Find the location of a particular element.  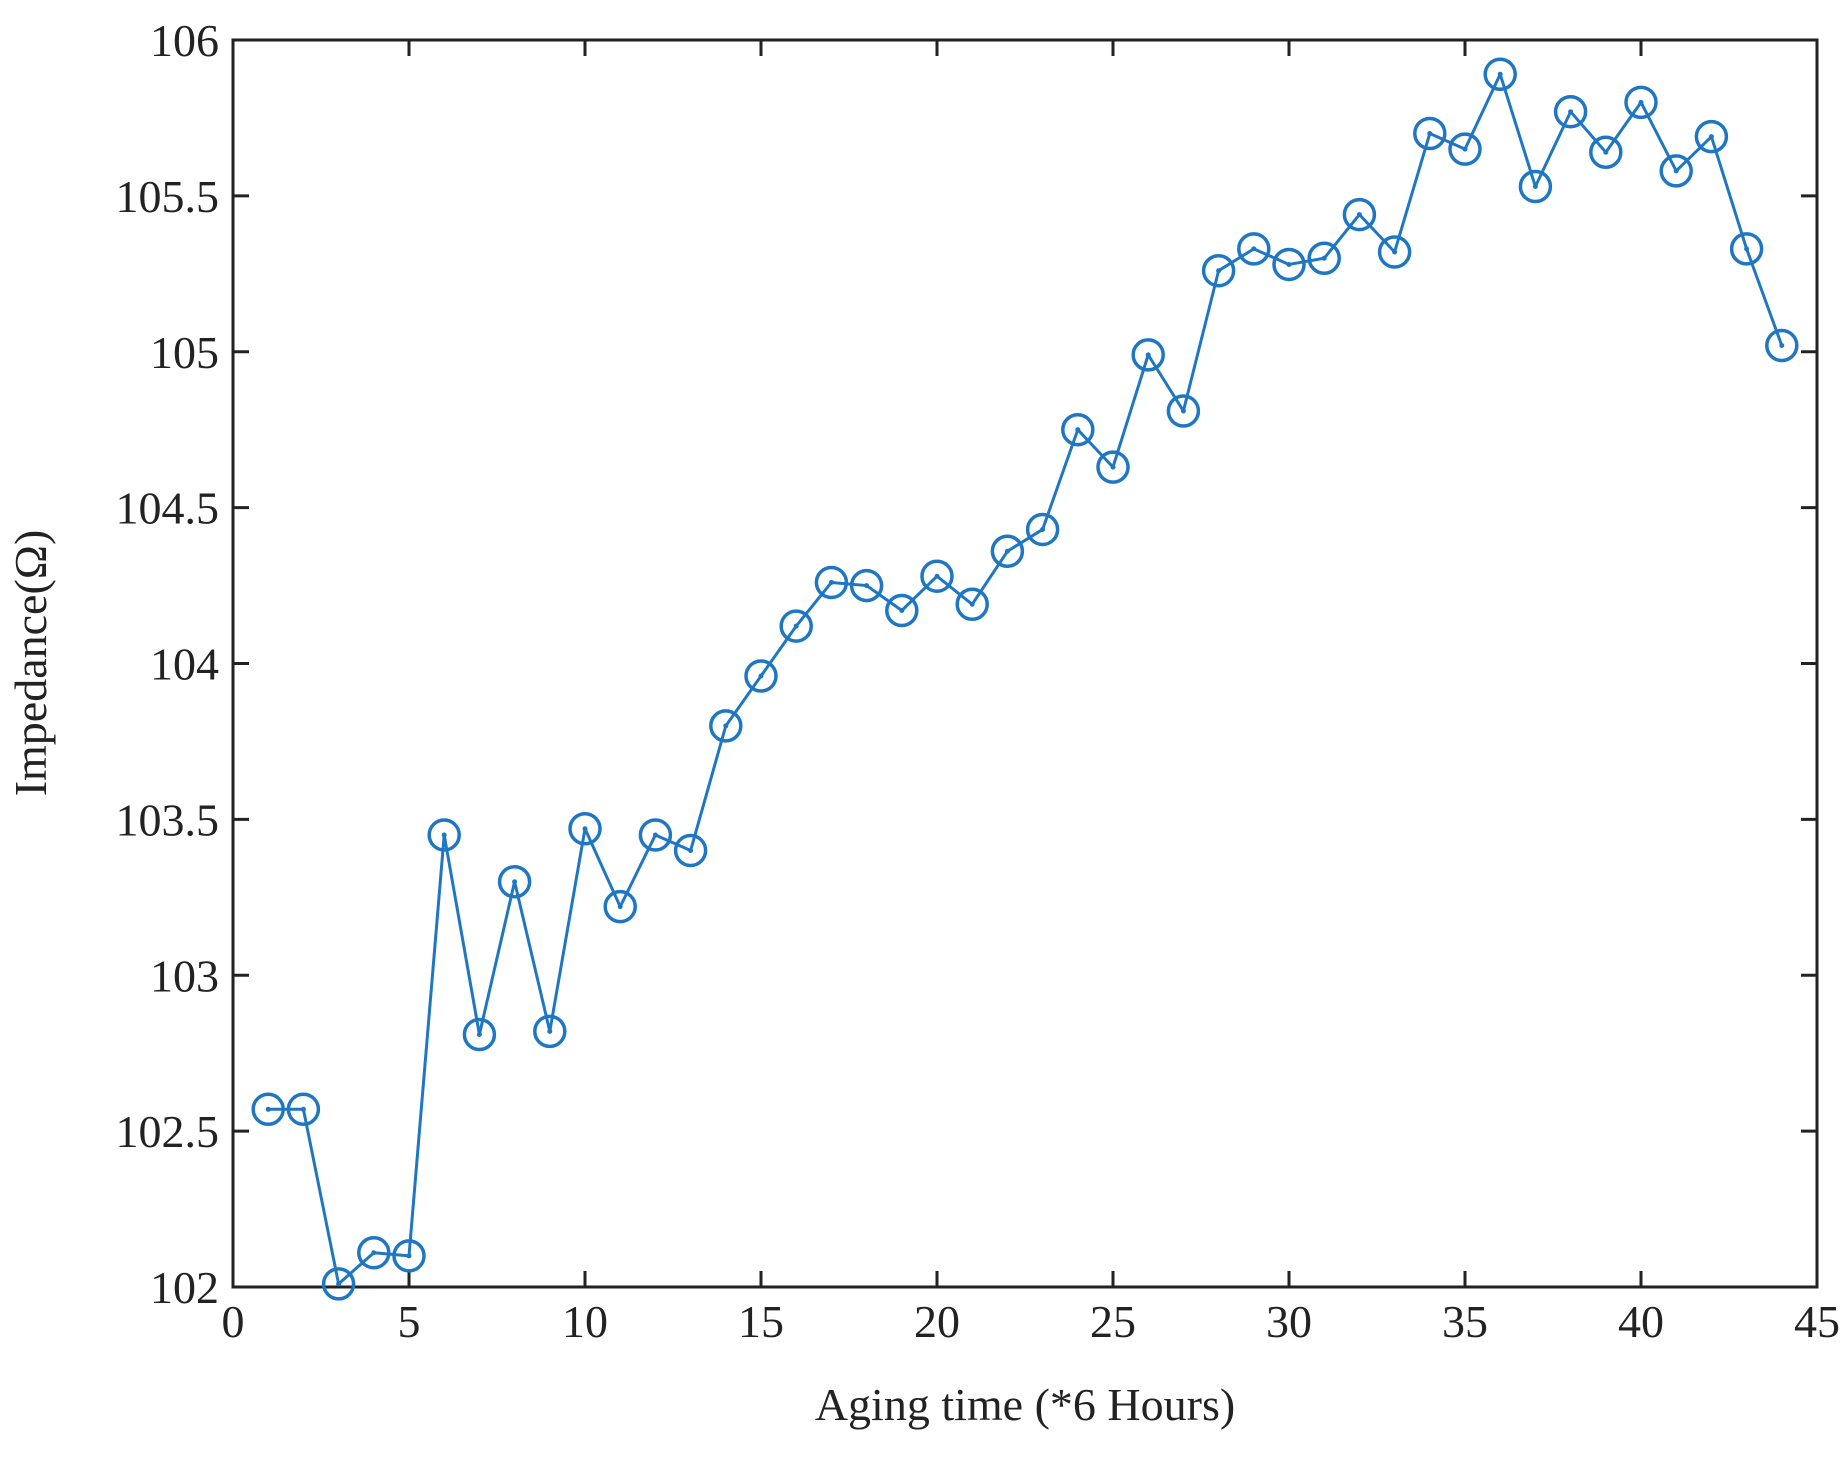

x-tick-label: 15 is located at coordinates (761, 1321).